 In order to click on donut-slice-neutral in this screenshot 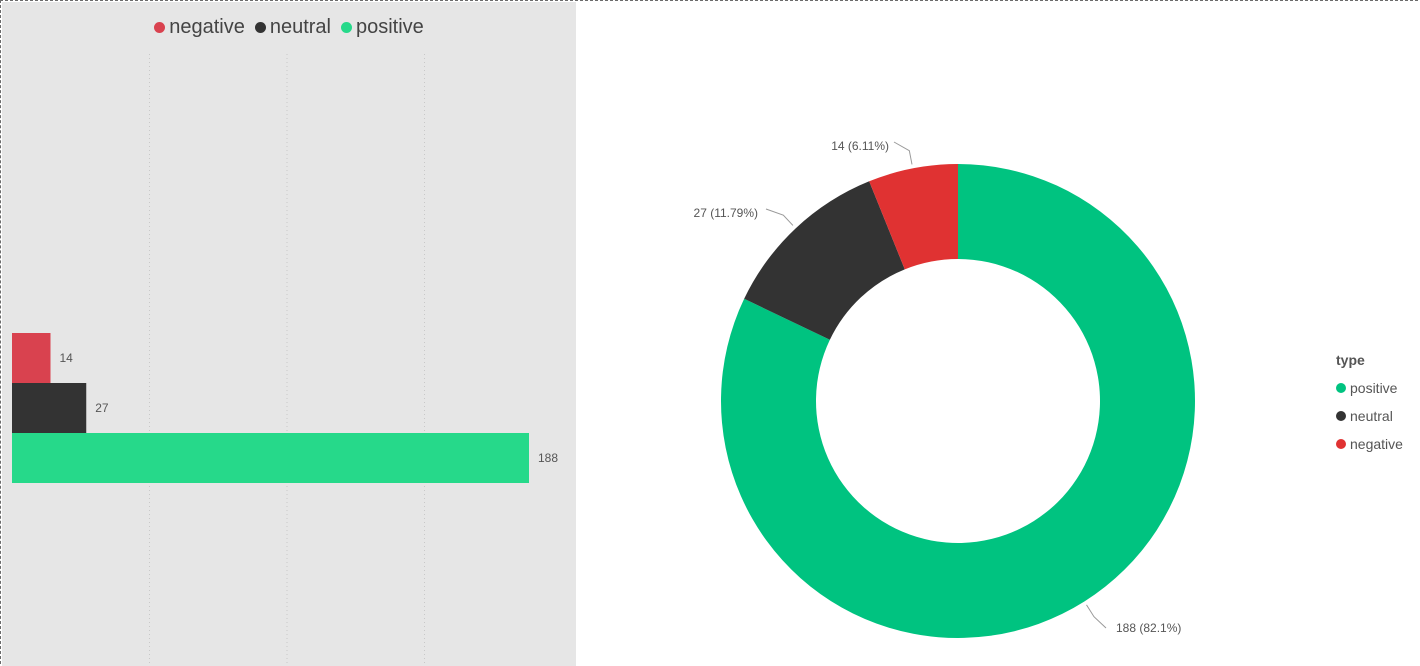, I will do `click(824, 260)`.